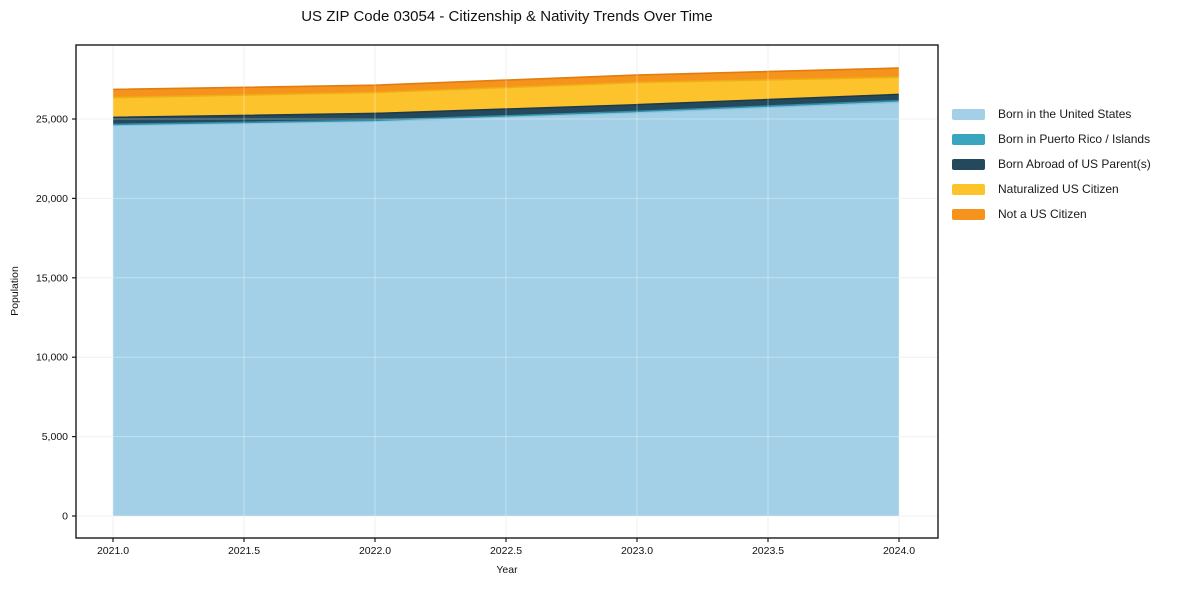  Describe the element at coordinates (113, 551) in the screenshot. I see `x-tick-label: 2021.0` at that location.